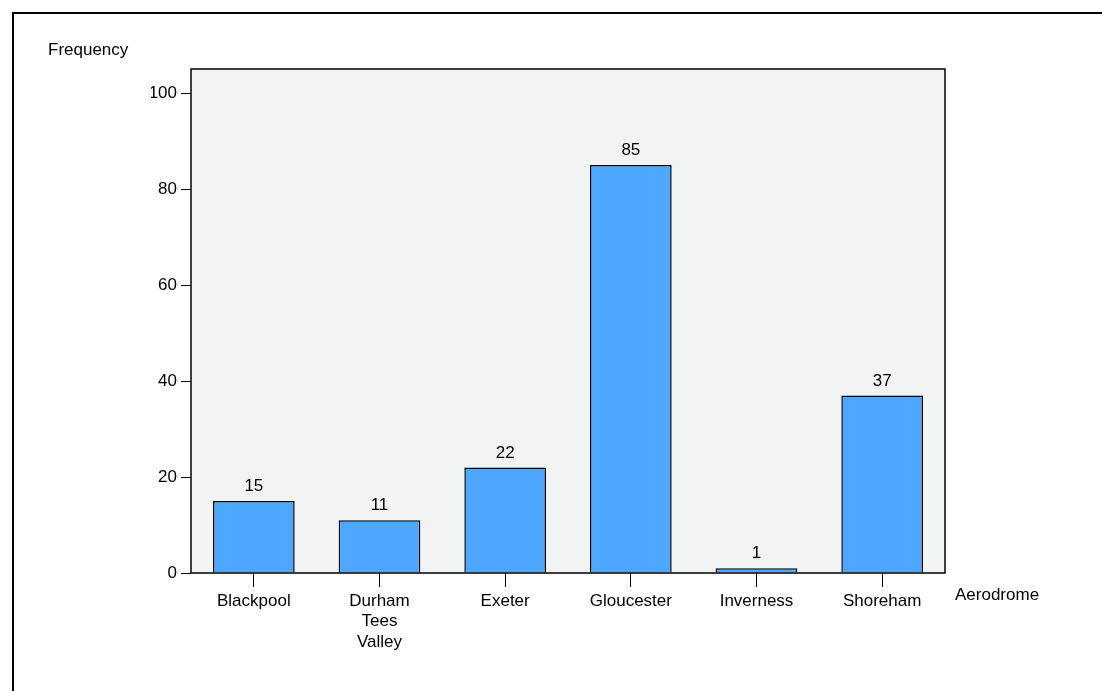 Image resolution: width=1102 pixels, height=691 pixels. I want to click on data-label: 85, so click(631, 150).